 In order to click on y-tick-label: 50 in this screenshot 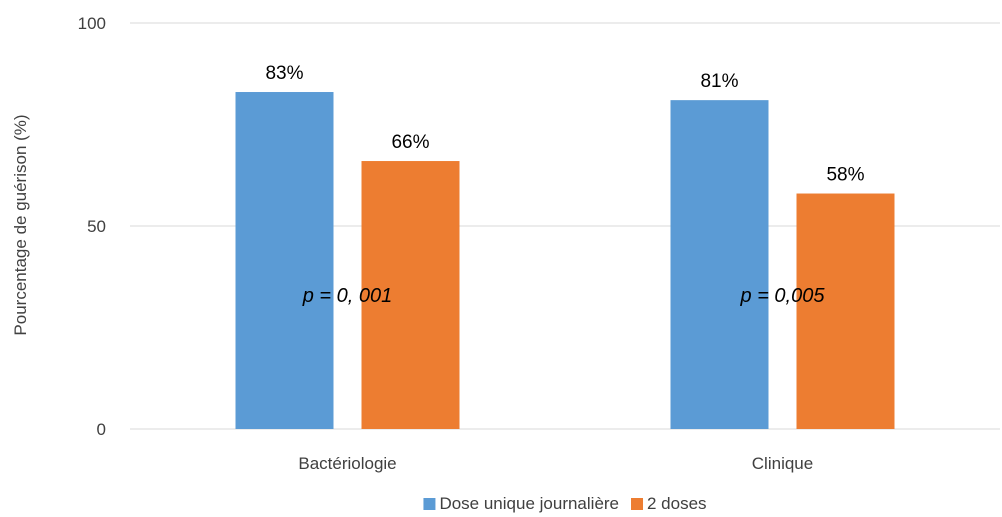, I will do `click(96, 226)`.